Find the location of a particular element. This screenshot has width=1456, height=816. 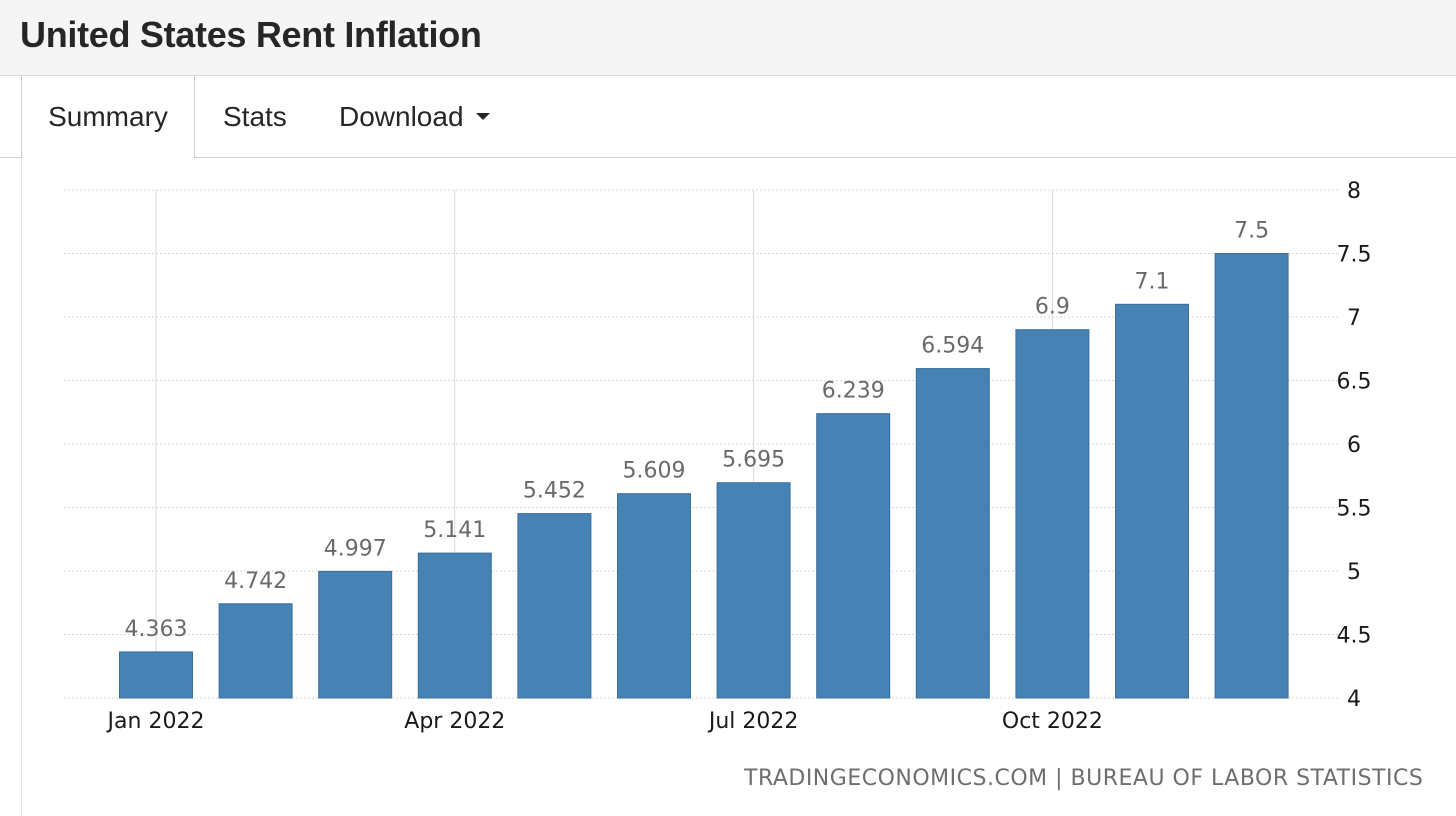

tab-bar-divider is located at coordinates (825, 157).